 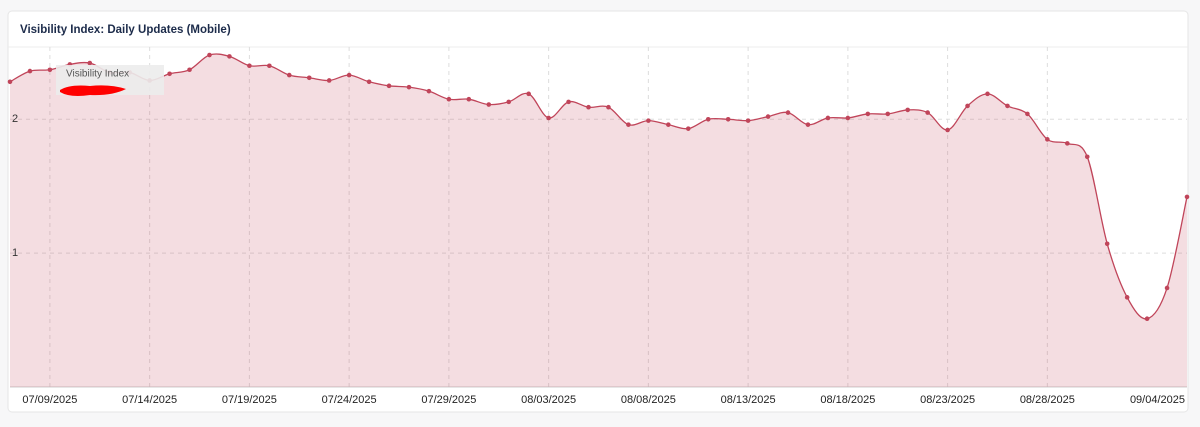 I want to click on x-tick-label: 07/19/2025, so click(x=249, y=400).